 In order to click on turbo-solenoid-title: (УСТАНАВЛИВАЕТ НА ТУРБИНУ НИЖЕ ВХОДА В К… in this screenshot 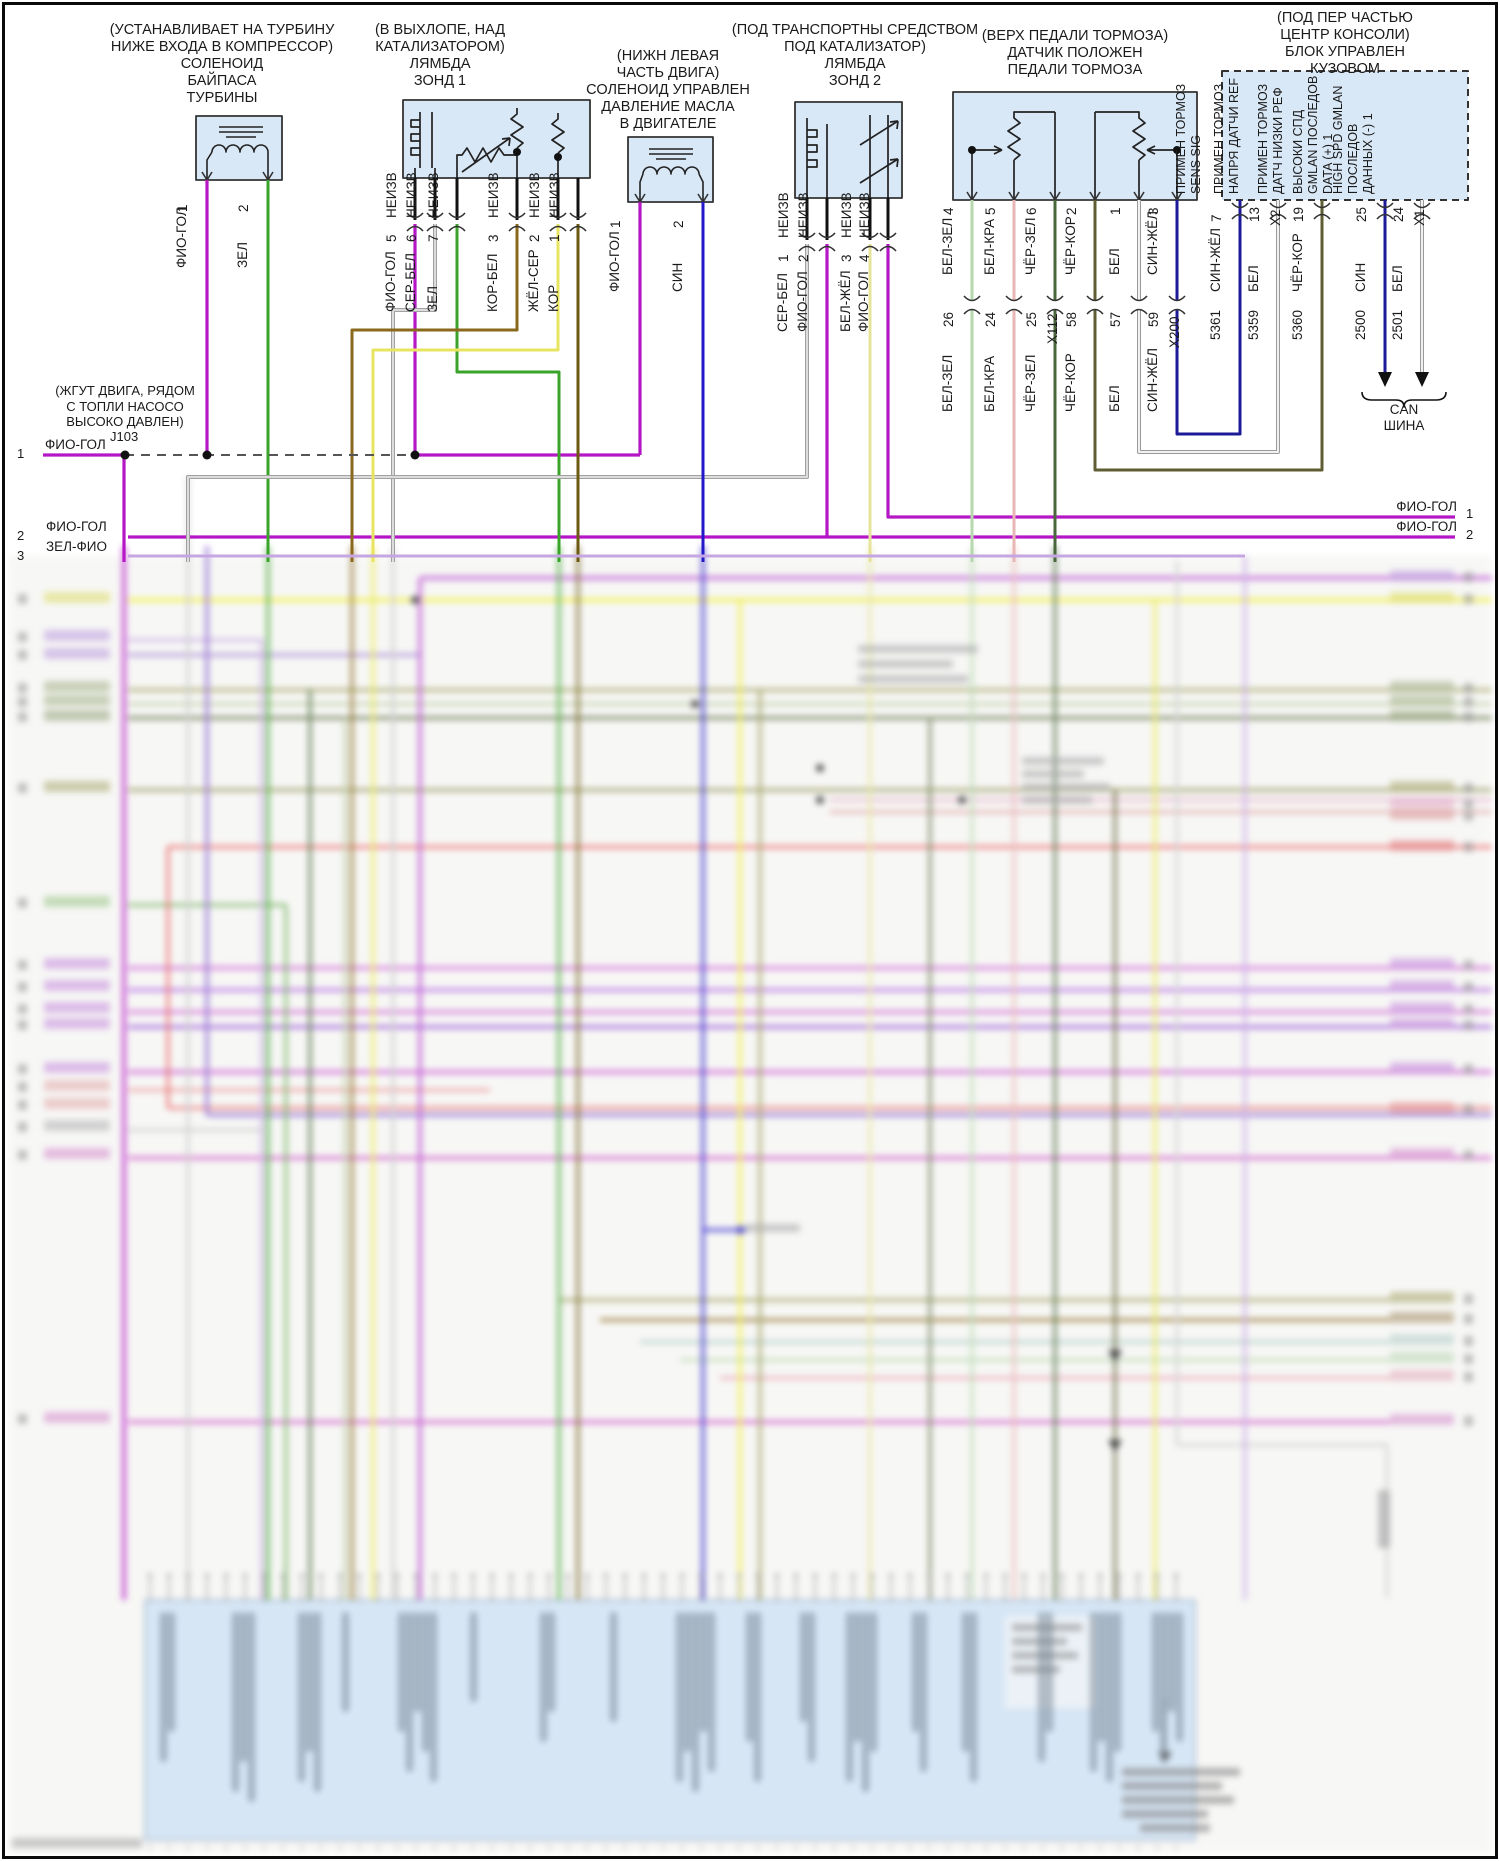, I will do `click(222, 64)`.